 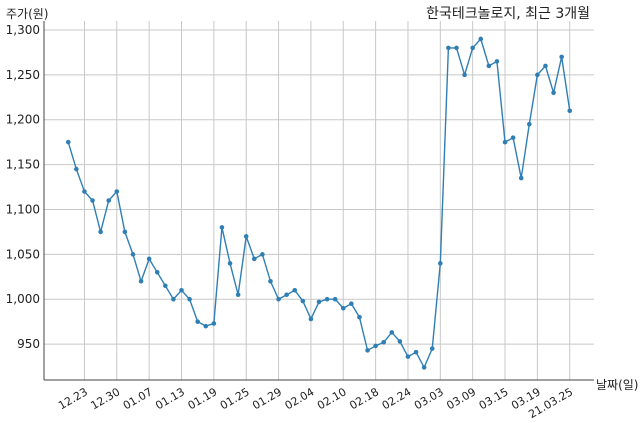 I want to click on x-tick-label: 02.24, so click(x=397, y=398).